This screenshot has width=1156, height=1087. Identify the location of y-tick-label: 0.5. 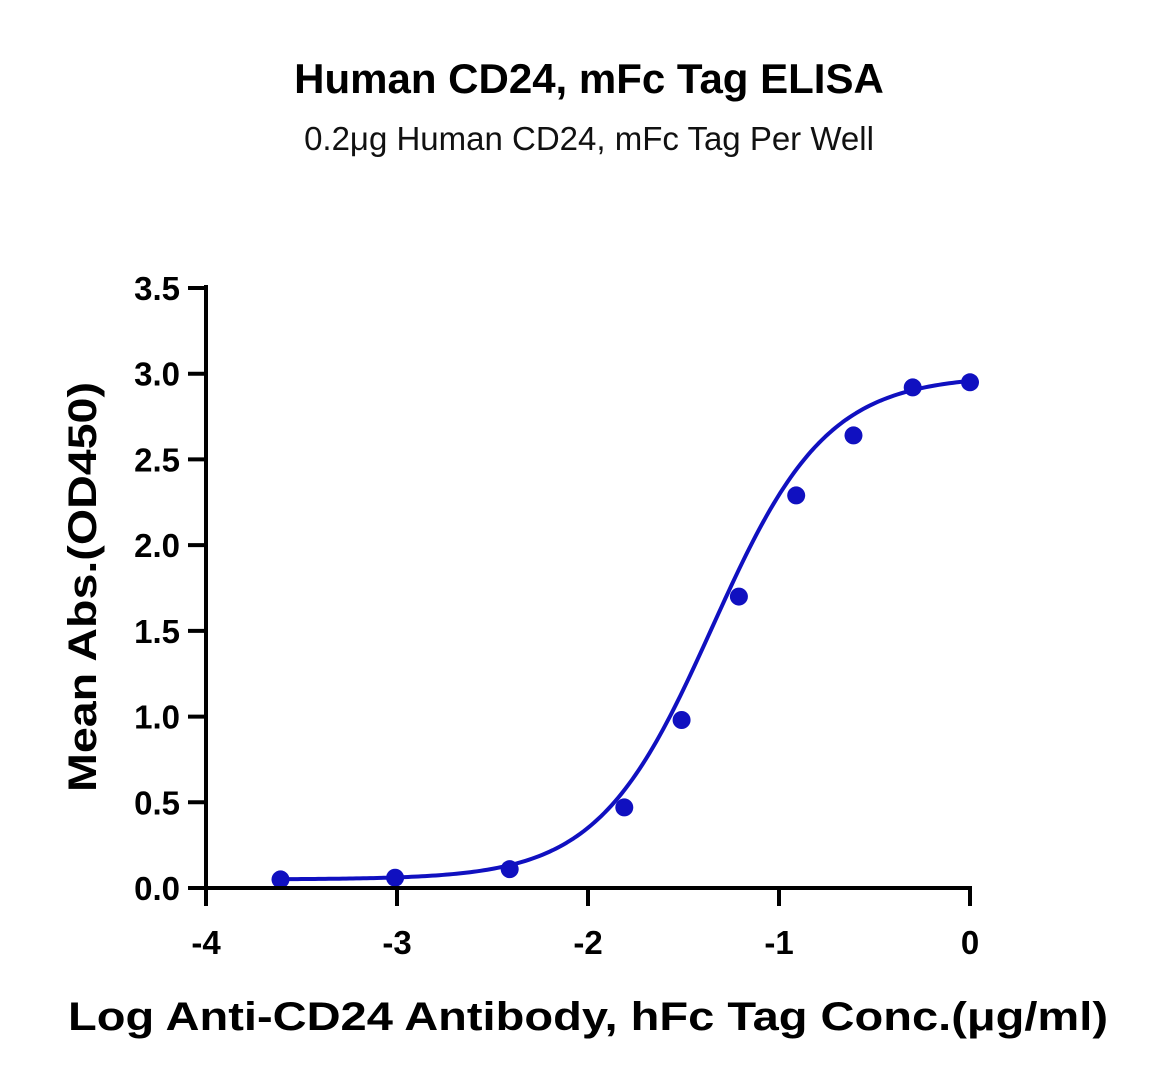
(157, 802).